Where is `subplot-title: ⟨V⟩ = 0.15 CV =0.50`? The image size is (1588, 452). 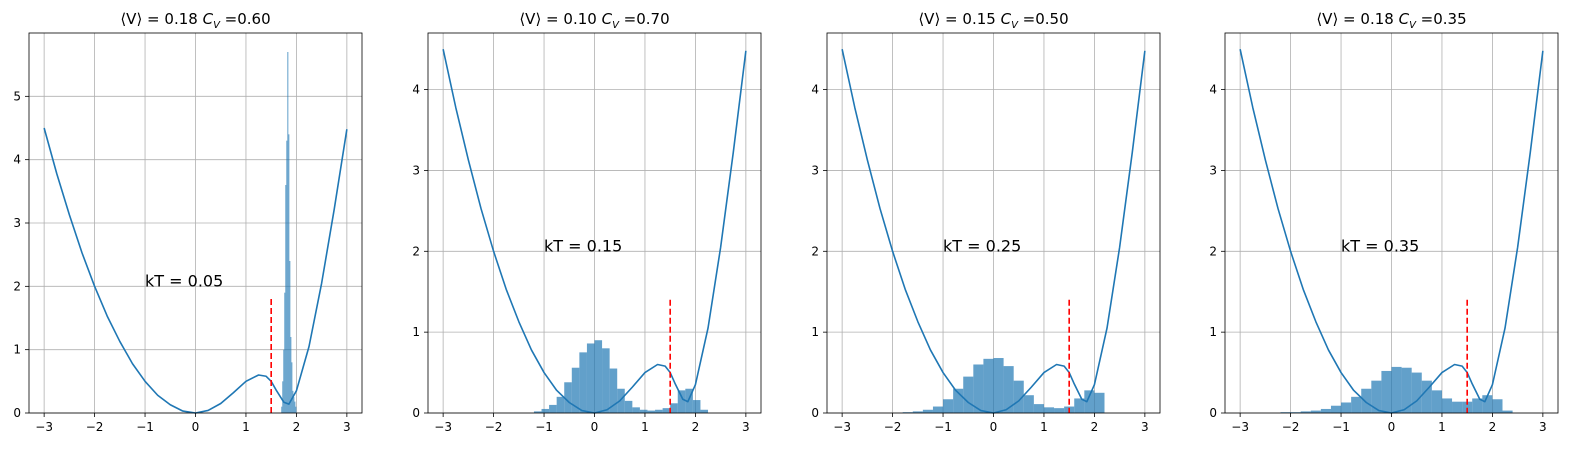 subplot-title: ⟨V⟩ = 0.15 CV =0.50 is located at coordinates (993, 20).